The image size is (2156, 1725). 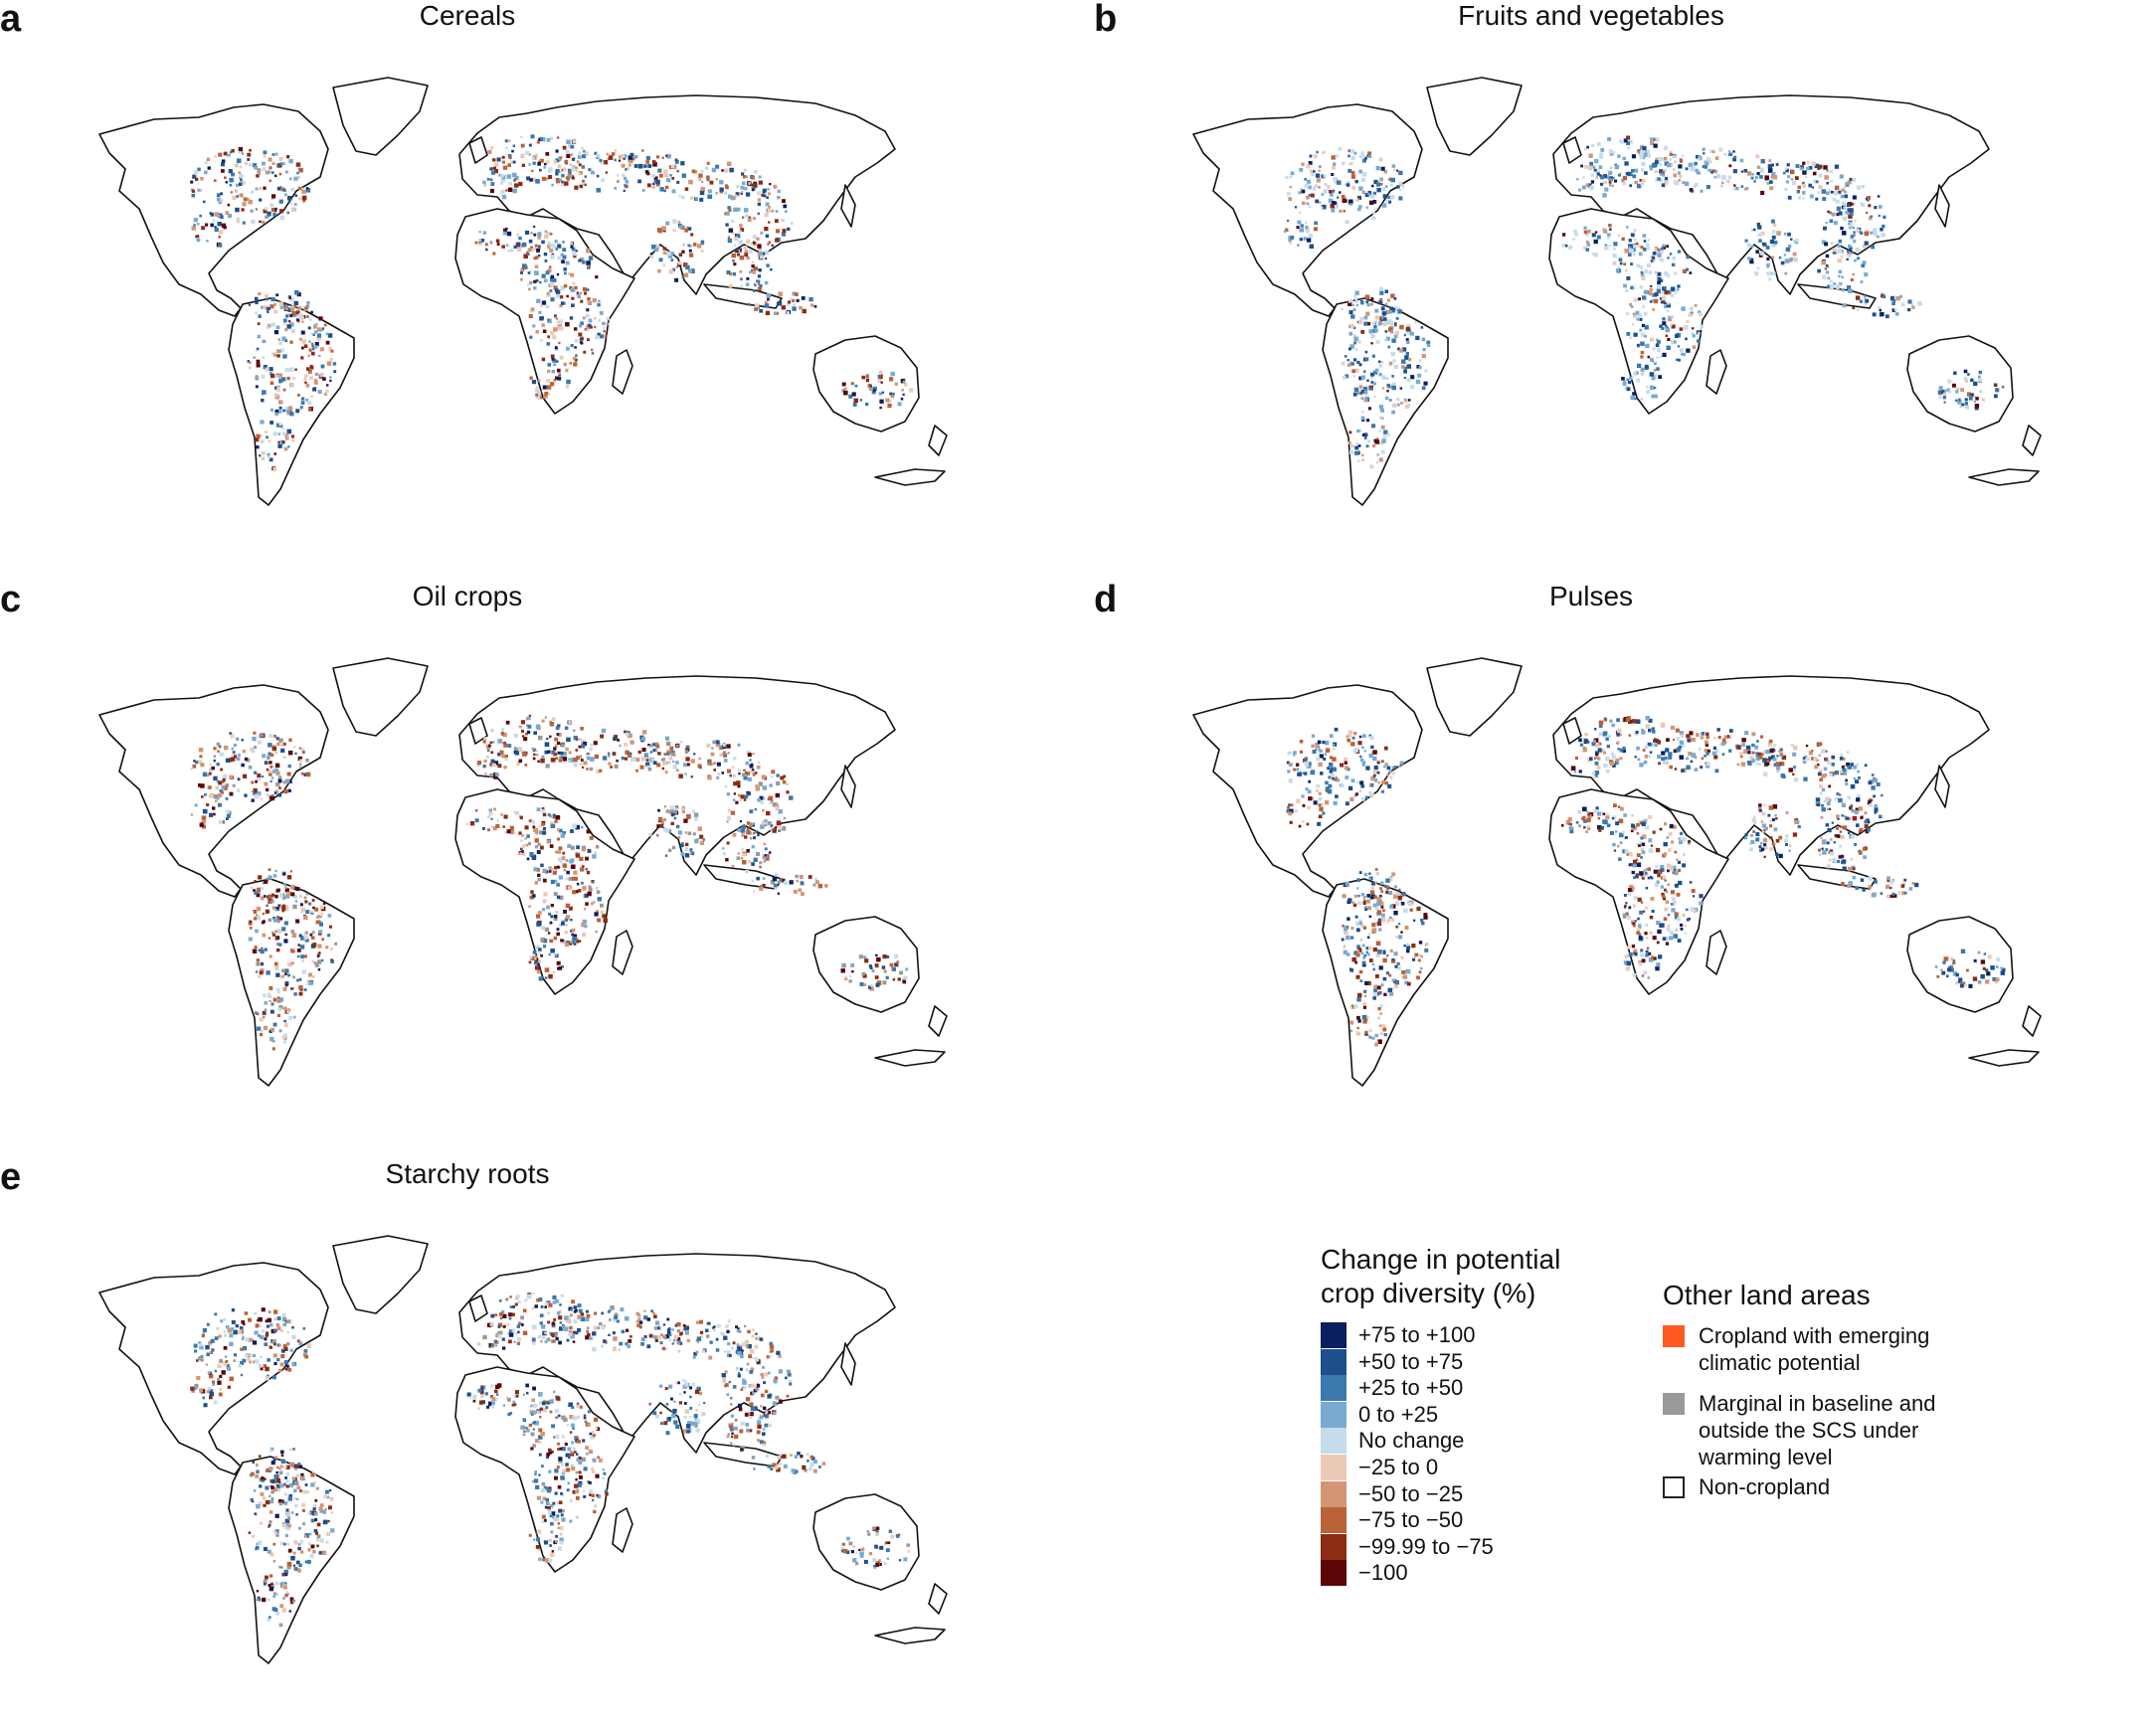 What do you see at coordinates (1383, 1573) in the screenshot?
I see `legend-label: −100` at bounding box center [1383, 1573].